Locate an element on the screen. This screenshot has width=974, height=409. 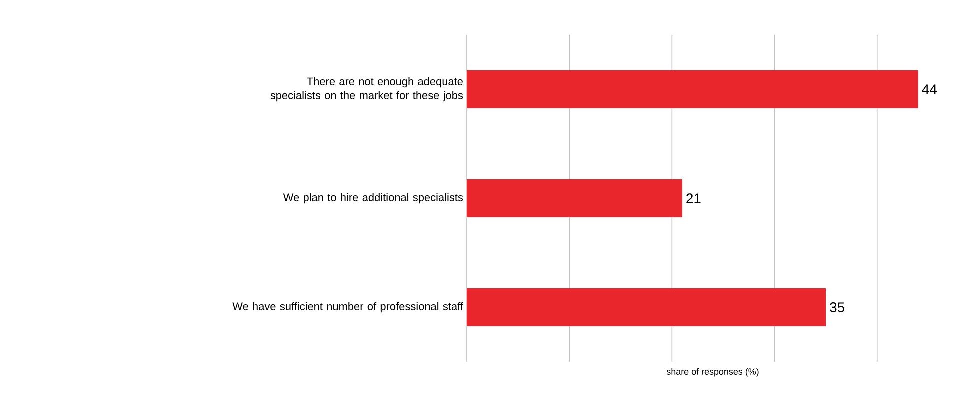
data-label: 35 is located at coordinates (837, 307).